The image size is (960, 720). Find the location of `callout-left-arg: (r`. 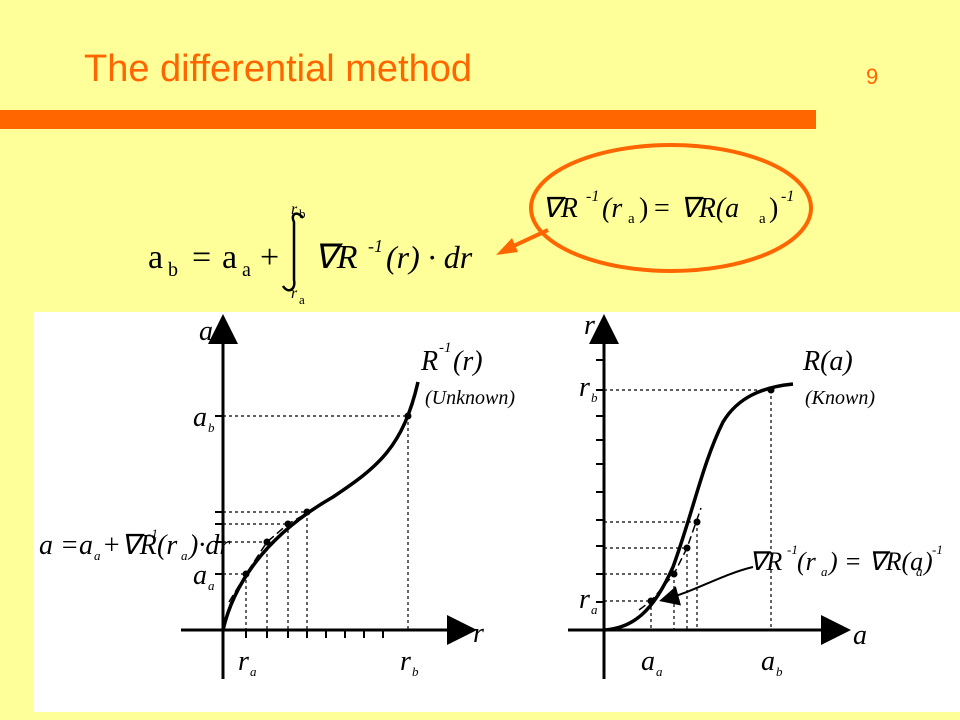

callout-left-arg: (r is located at coordinates (612, 208).